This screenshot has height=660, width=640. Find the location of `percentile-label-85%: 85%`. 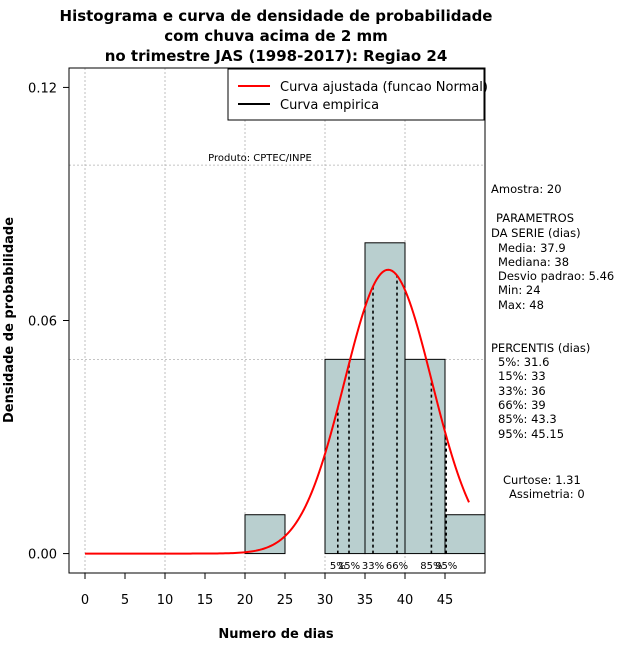

percentile-label-85%: 85% is located at coordinates (431, 566).